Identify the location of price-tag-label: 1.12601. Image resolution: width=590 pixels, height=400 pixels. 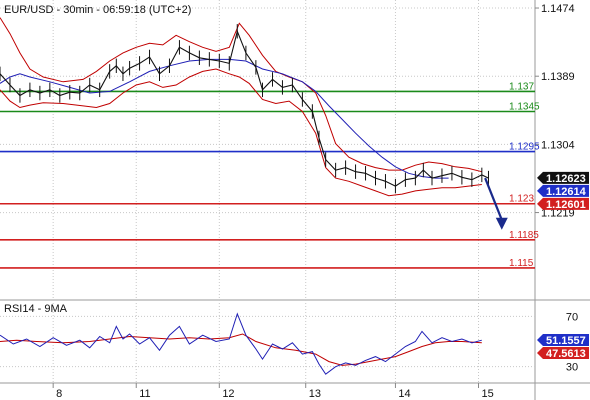
(566, 205).